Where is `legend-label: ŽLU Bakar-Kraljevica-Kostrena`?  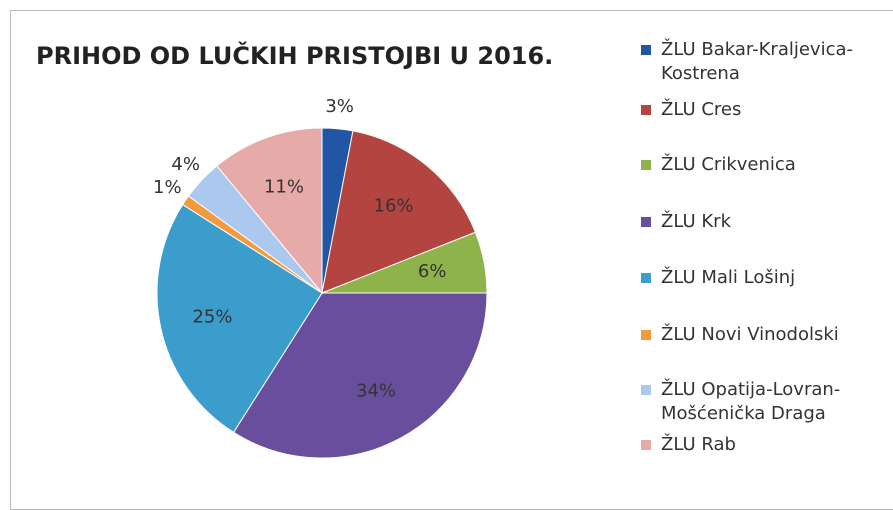 legend-label: ŽLU Bakar-Kraljevica-Kostrena is located at coordinates (757, 61).